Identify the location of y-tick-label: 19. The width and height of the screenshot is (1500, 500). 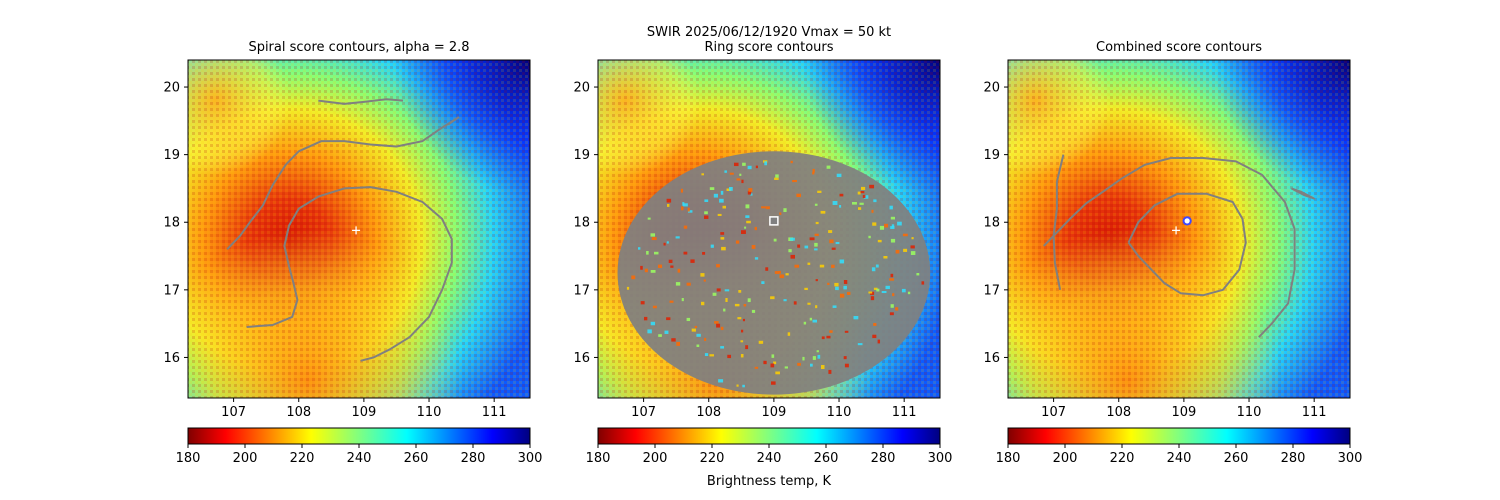
(991, 155).